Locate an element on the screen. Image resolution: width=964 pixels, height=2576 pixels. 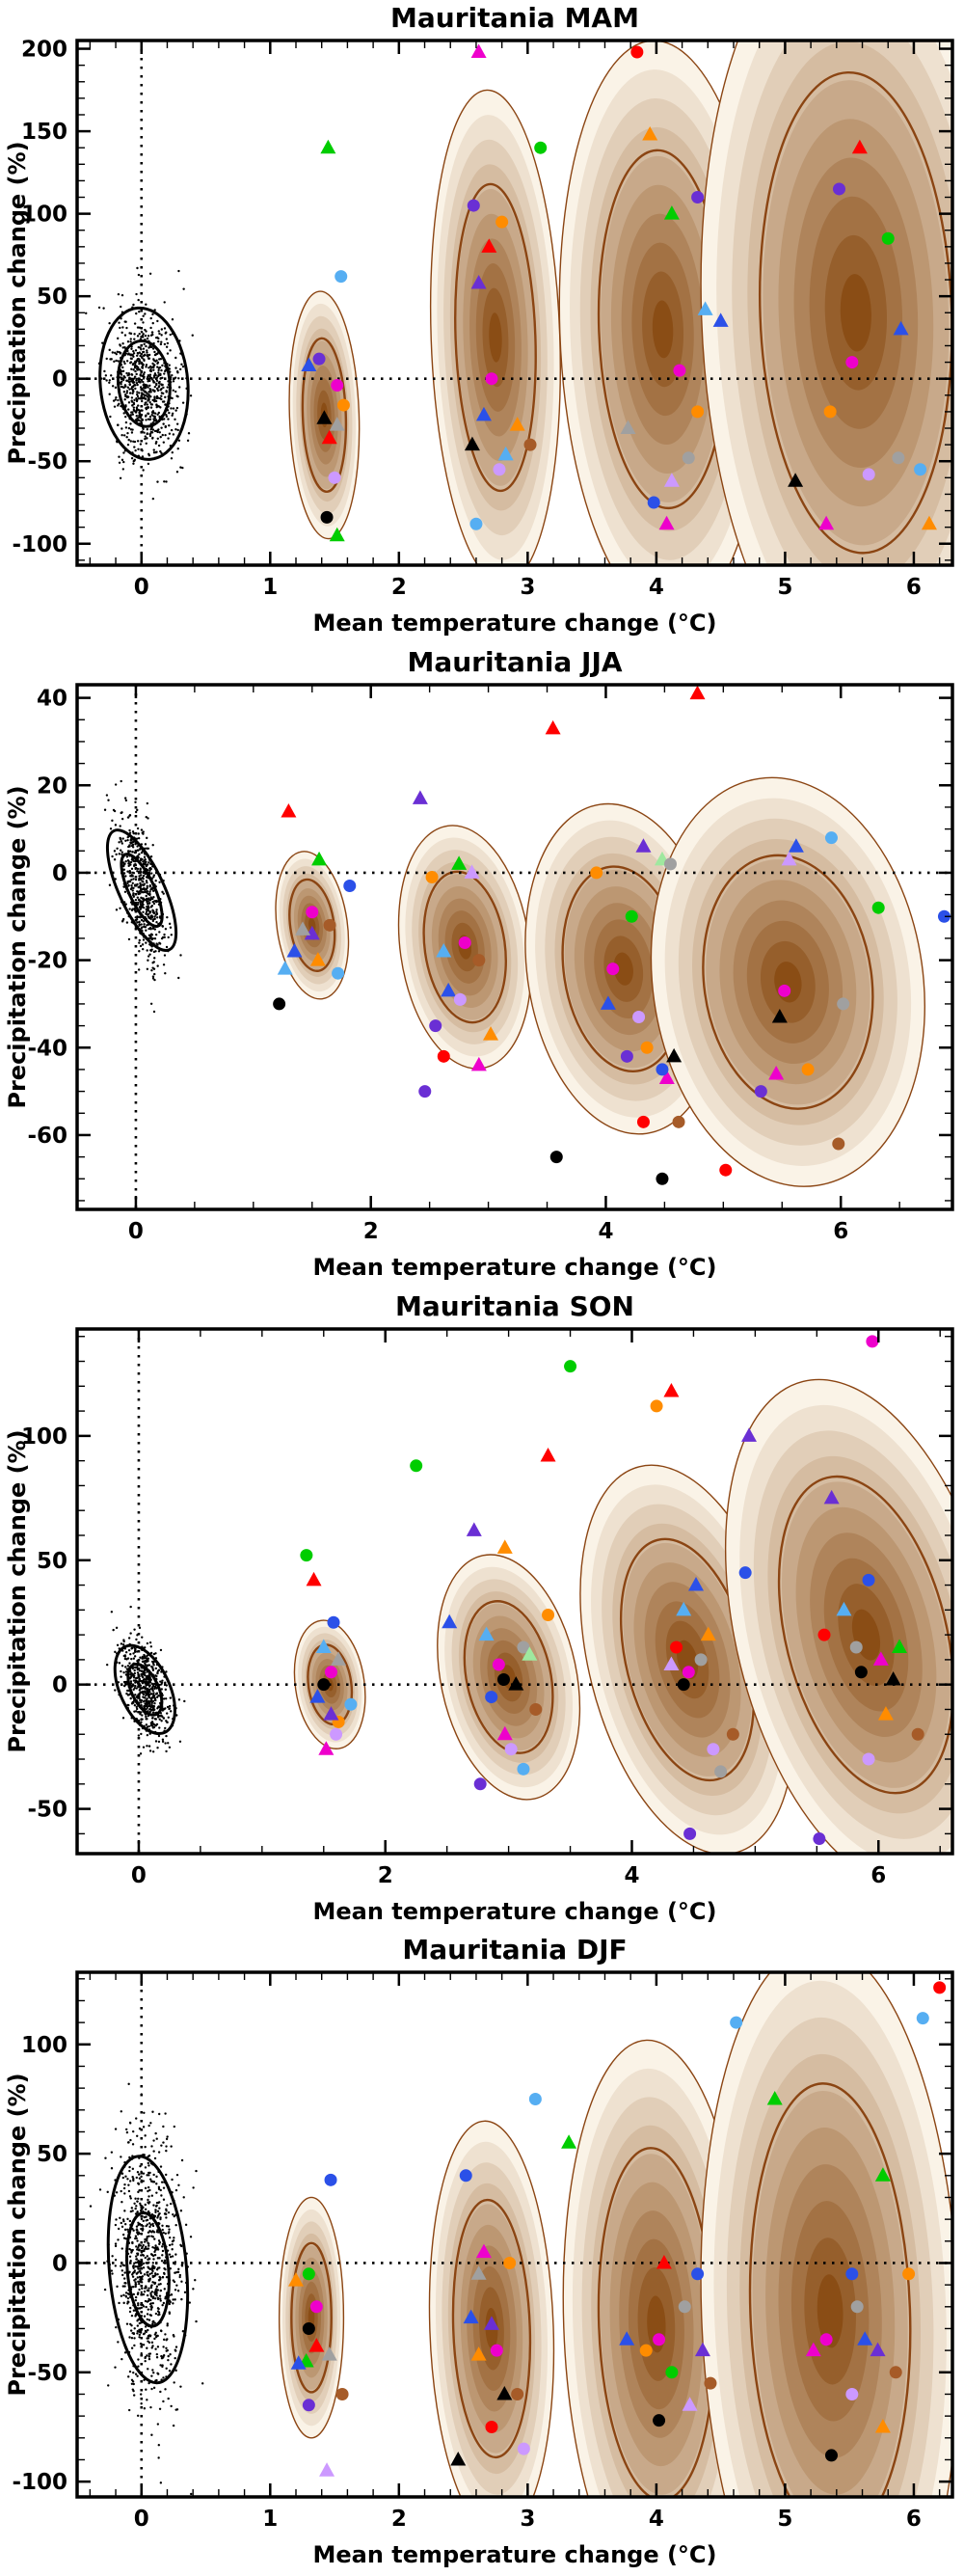
svg-text: -20 is located at coordinates (47, 960).